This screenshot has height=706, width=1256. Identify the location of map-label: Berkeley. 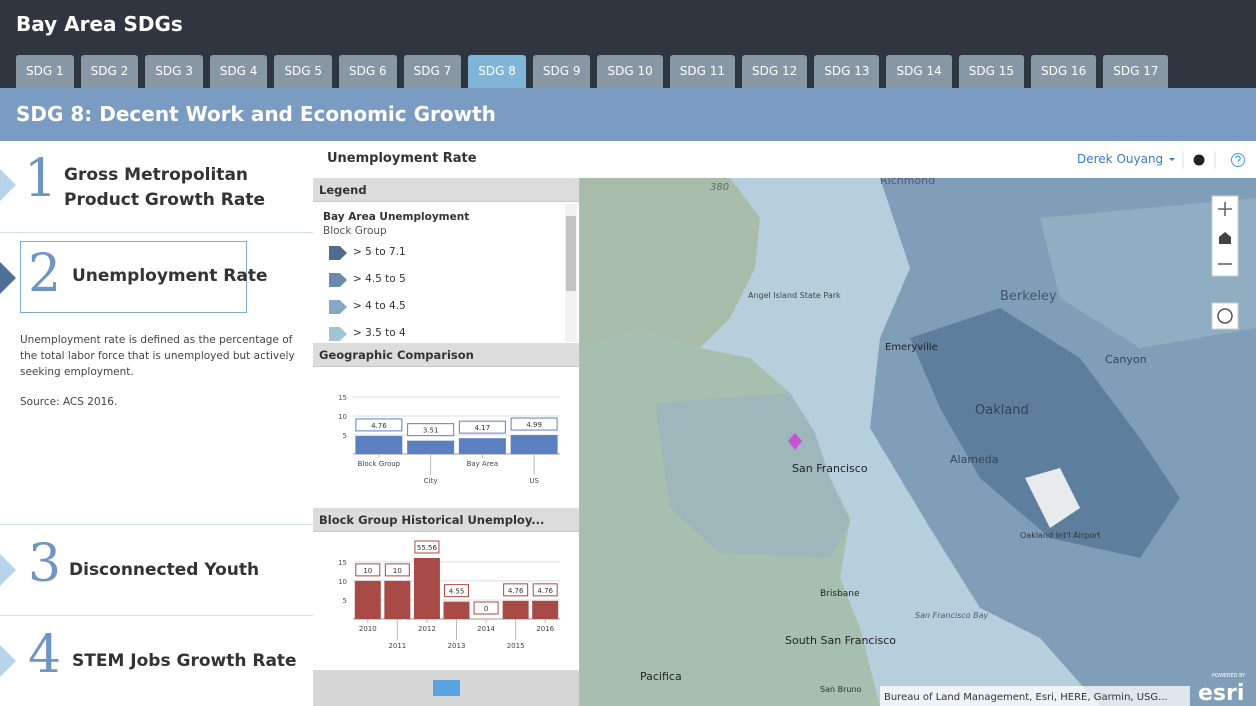
(1028, 296).